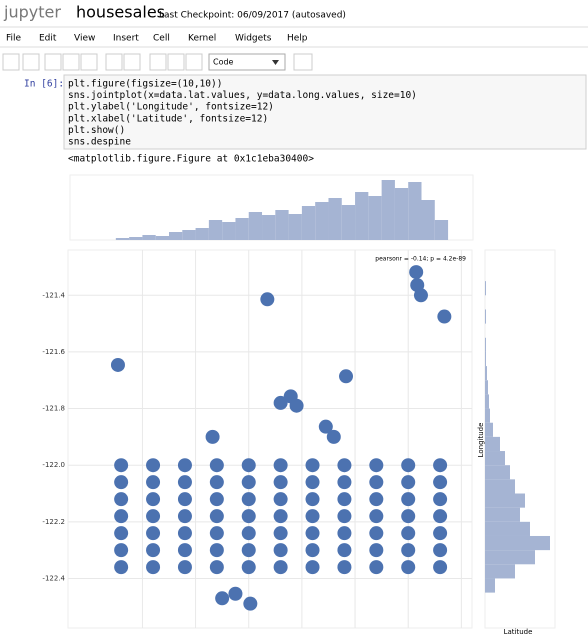  What do you see at coordinates (297, 39) in the screenshot?
I see `menu-item: Help` at bounding box center [297, 39].